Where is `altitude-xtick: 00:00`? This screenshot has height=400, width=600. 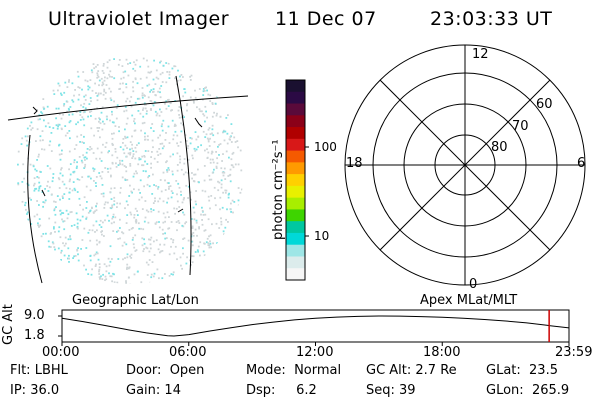
altitude-xtick: 00:00 is located at coordinates (61, 352).